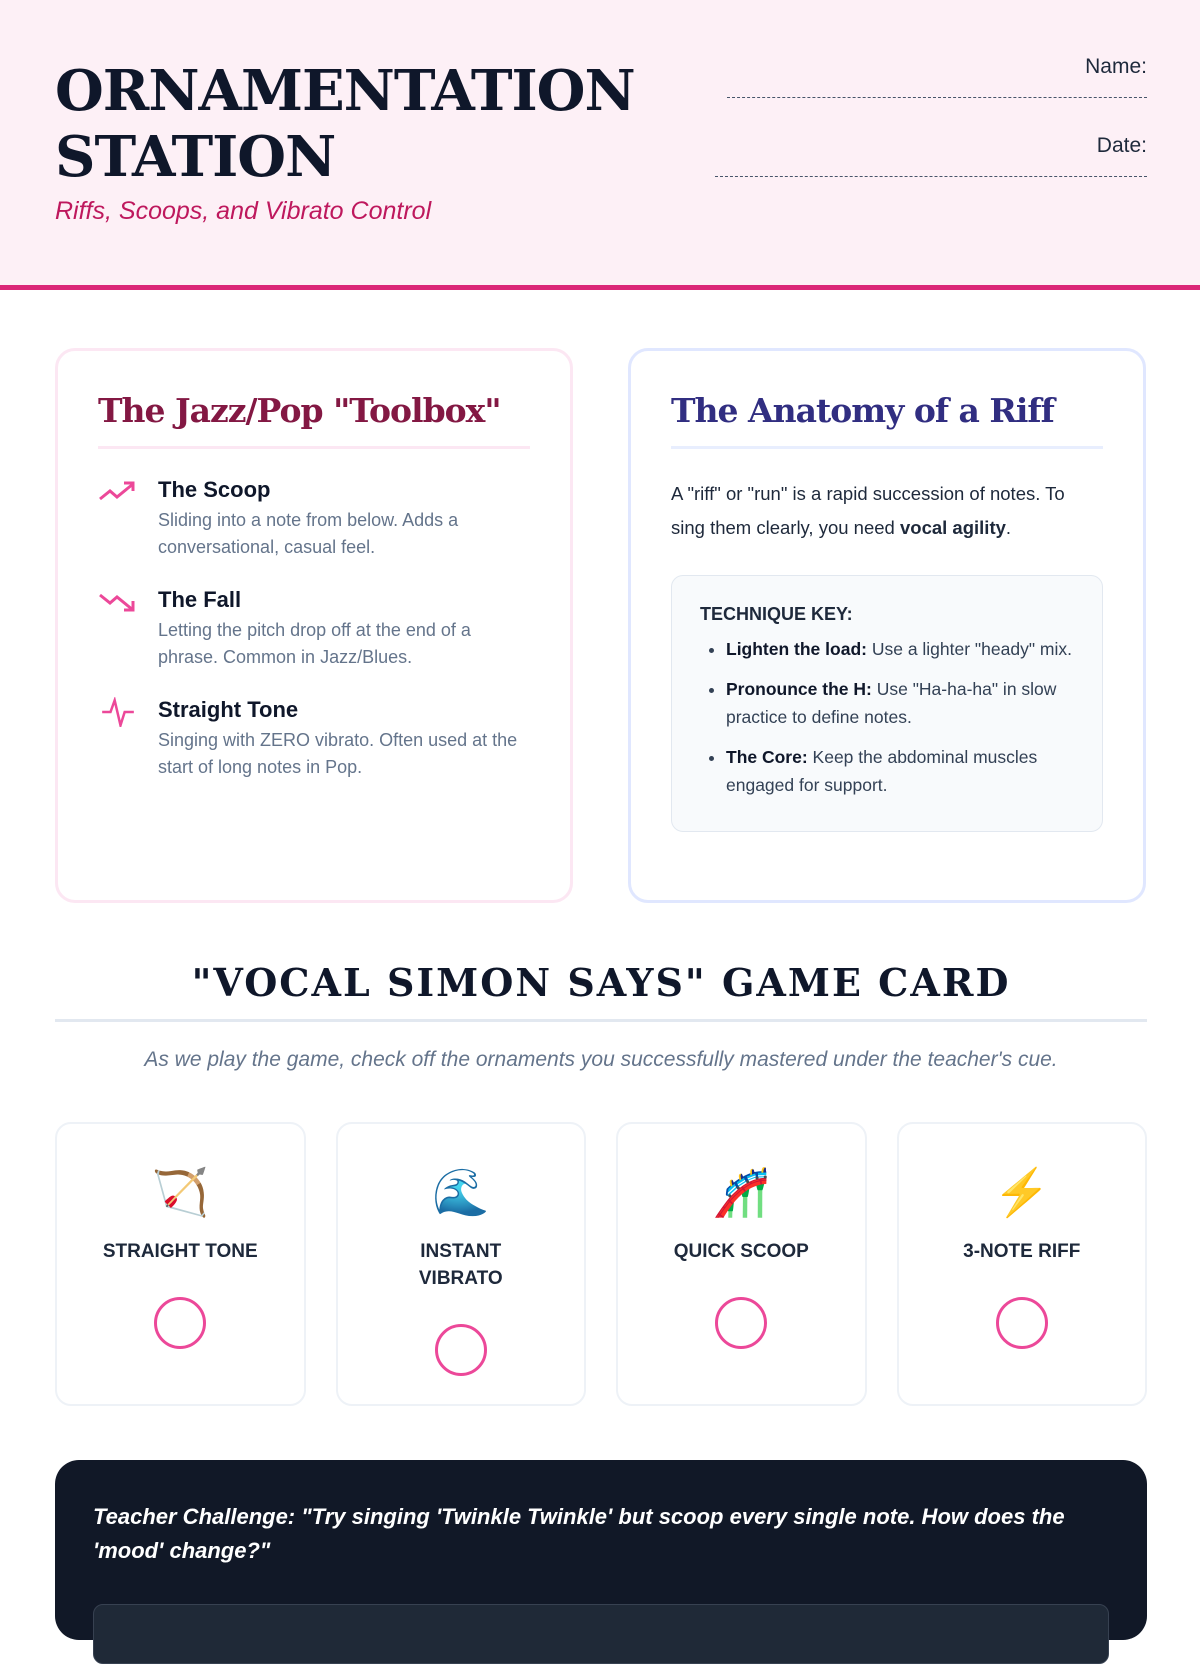  What do you see at coordinates (1008, 527) in the screenshot?
I see `intro-end: .` at bounding box center [1008, 527].